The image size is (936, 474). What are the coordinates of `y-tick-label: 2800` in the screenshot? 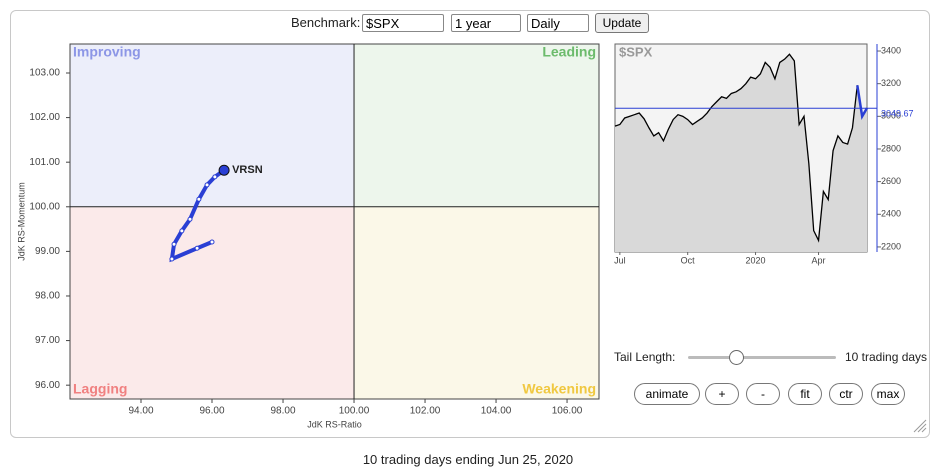 It's located at (891, 148).